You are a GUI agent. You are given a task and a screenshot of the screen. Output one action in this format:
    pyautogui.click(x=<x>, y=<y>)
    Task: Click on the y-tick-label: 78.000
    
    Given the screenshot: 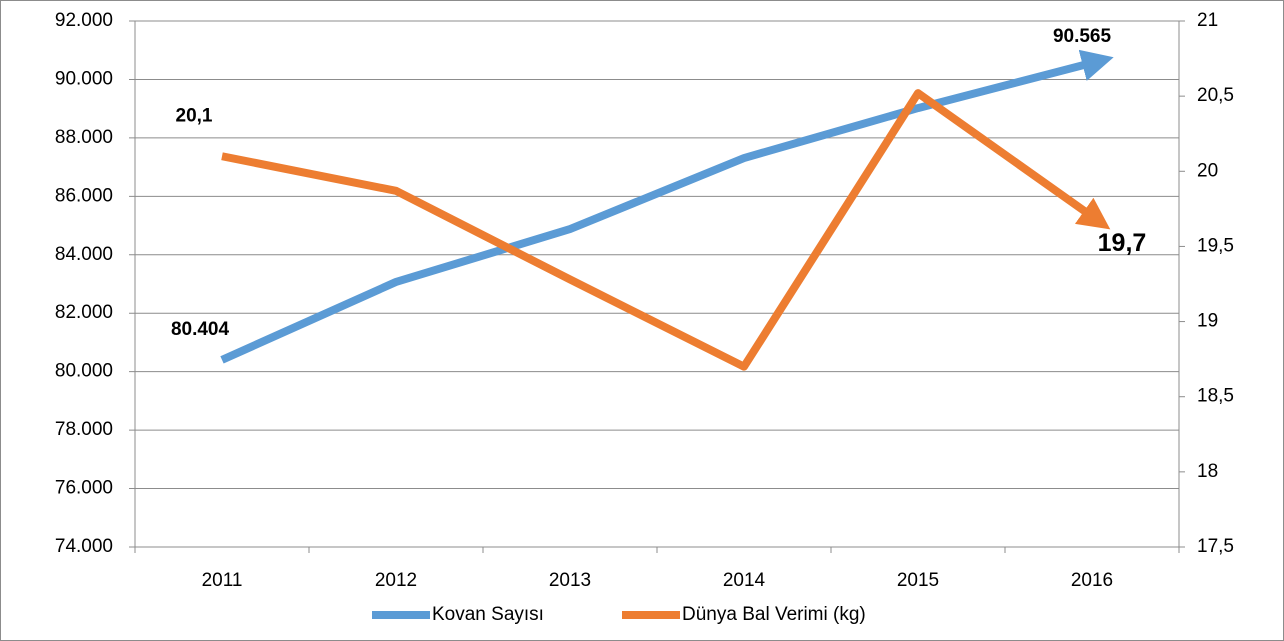 What is the action you would take?
    pyautogui.click(x=84, y=429)
    